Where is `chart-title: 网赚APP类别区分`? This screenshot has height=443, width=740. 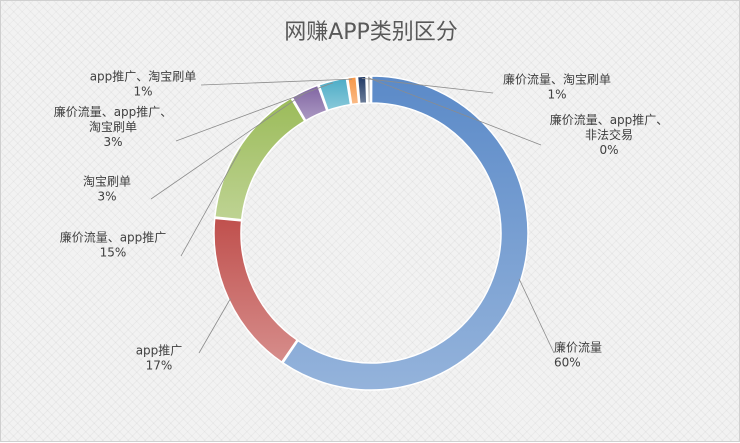
chart-title: 网赚APP类别区分 is located at coordinates (371, 32).